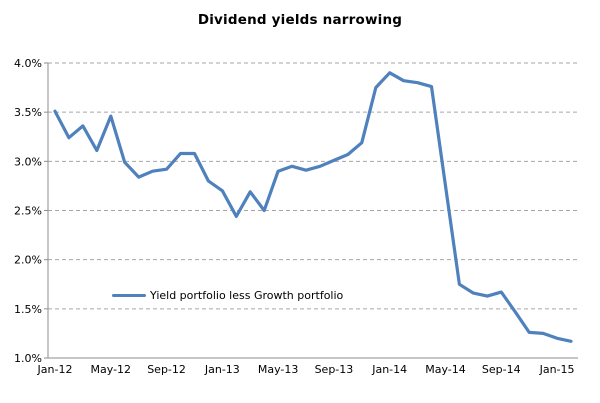 The width and height of the screenshot is (600, 403). I want to click on x-axis-tick-label: Jan-15, so click(557, 369).